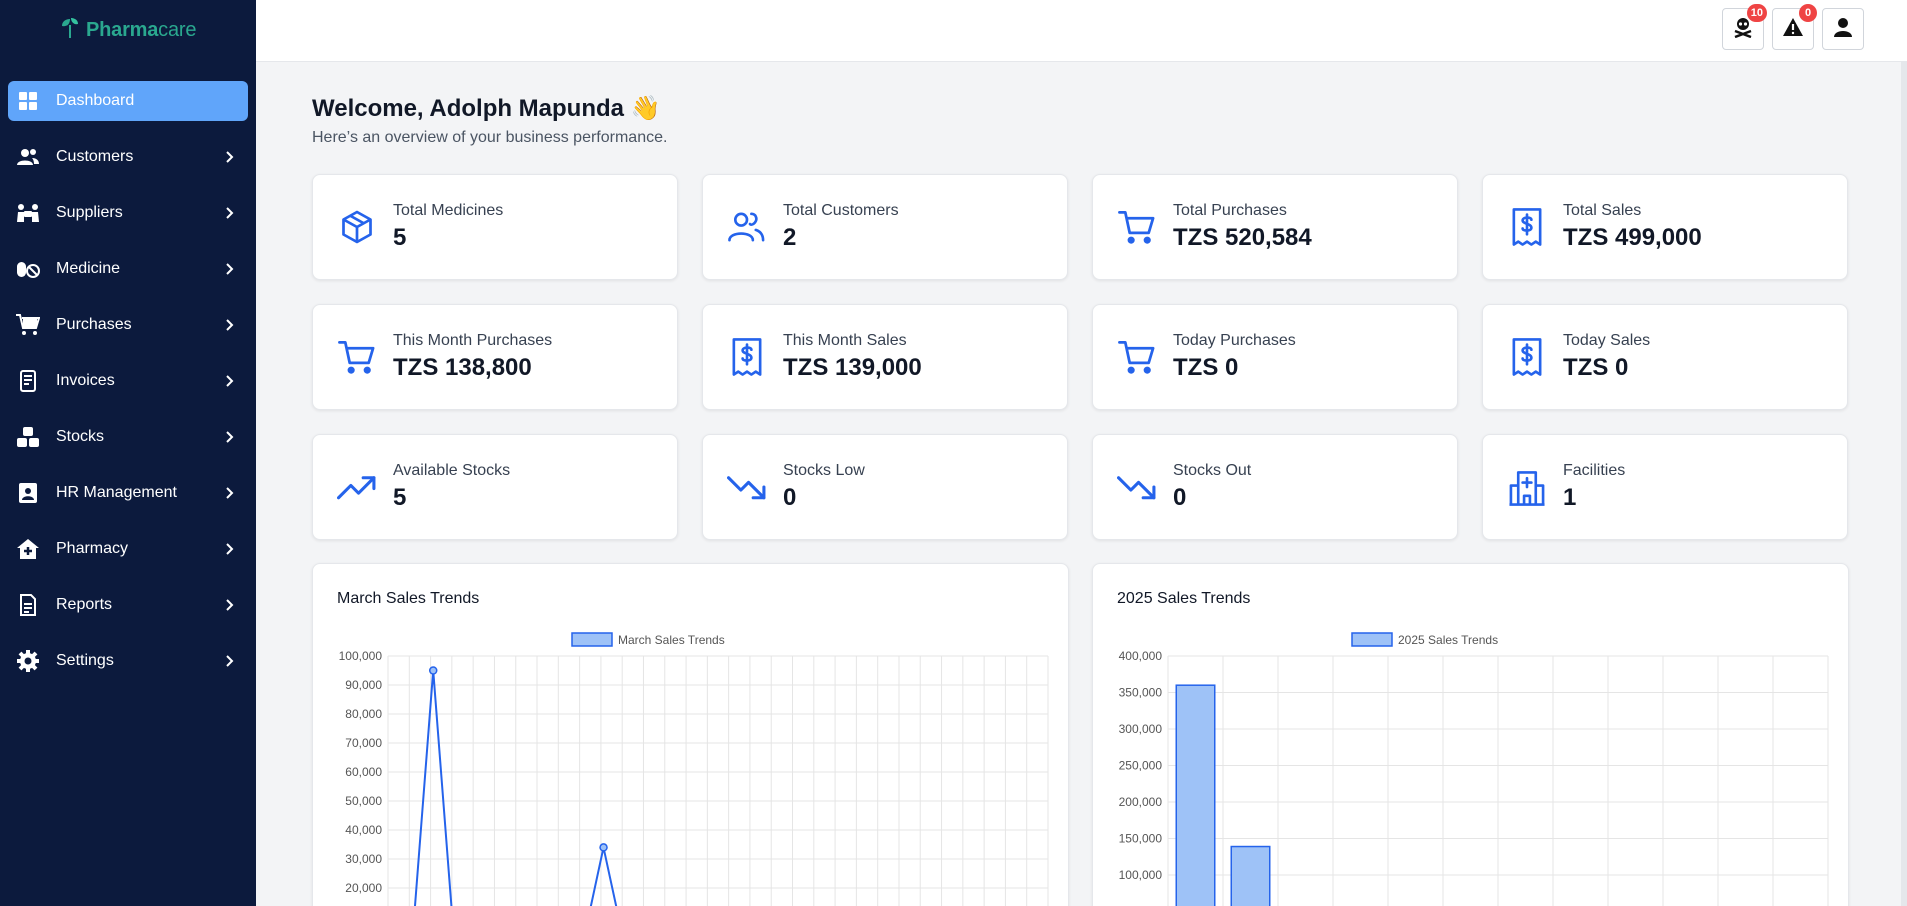  What do you see at coordinates (1234, 340) in the screenshot?
I see `stat-label: Today Purchases` at bounding box center [1234, 340].